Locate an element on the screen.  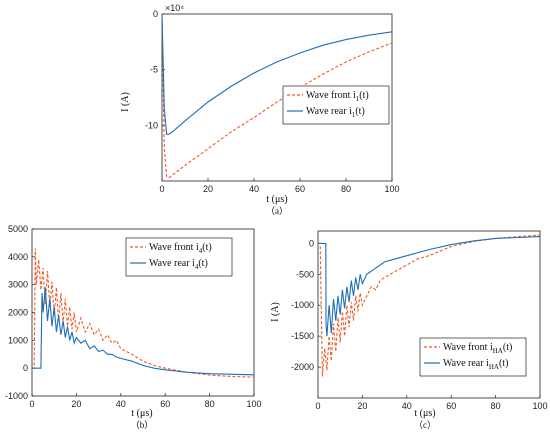
legend-entry: Wave front i4(t) is located at coordinates (180, 248).